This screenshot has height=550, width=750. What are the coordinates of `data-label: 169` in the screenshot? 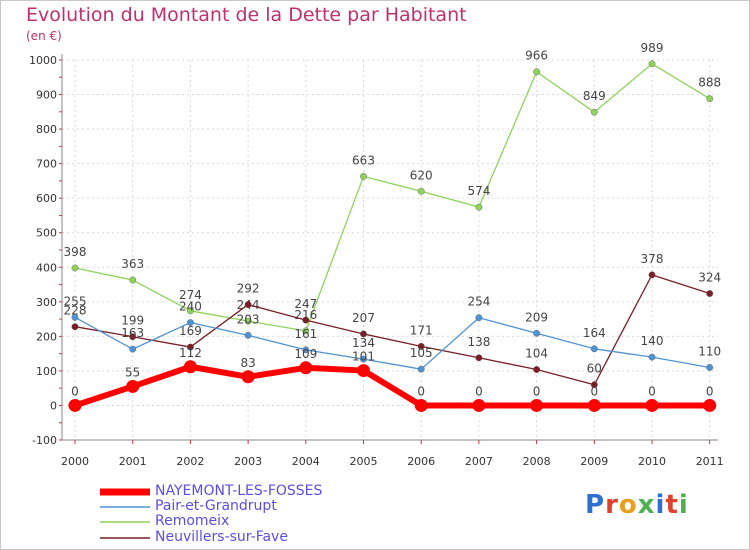 It's located at (190, 331).